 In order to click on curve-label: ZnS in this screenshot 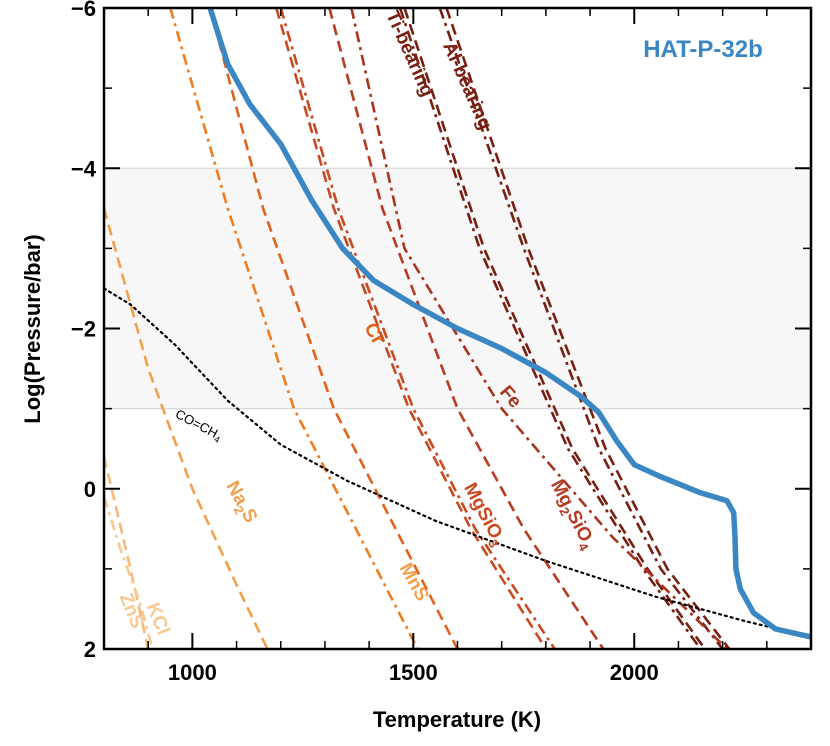, I will do `click(131, 610)`.